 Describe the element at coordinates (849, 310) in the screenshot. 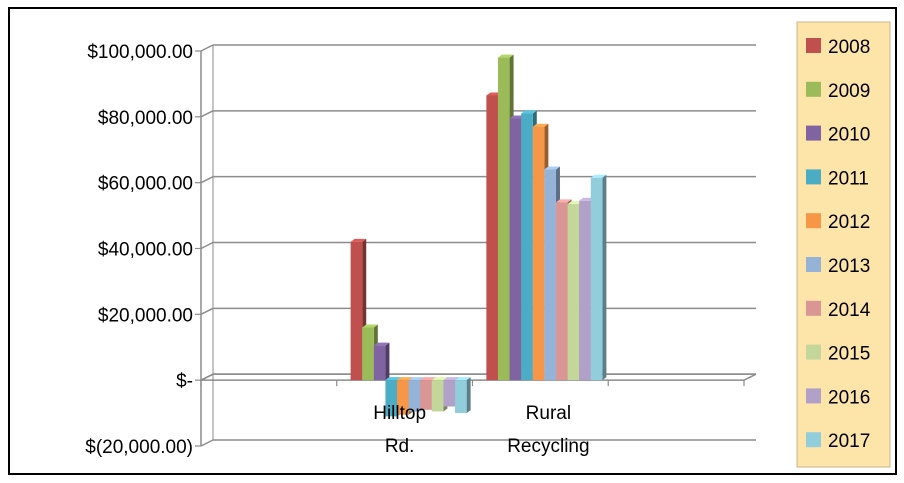

I see `legend-label: 2014` at that location.